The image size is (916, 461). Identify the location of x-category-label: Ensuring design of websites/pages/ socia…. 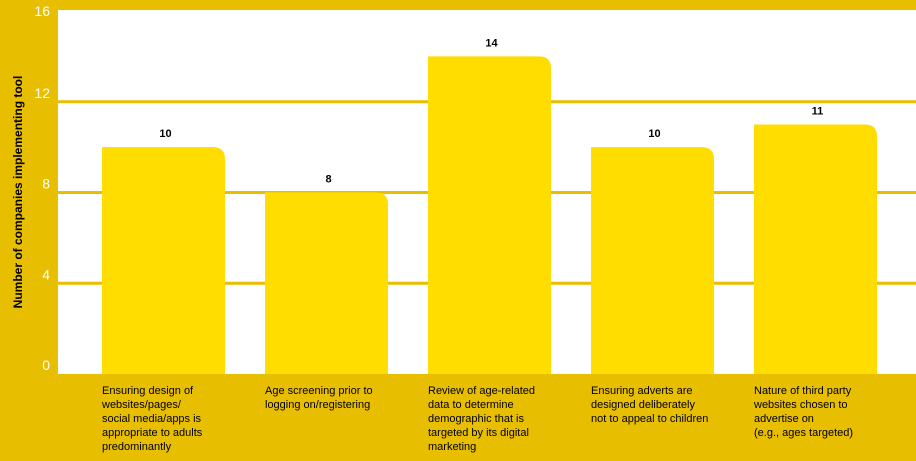
(182, 419).